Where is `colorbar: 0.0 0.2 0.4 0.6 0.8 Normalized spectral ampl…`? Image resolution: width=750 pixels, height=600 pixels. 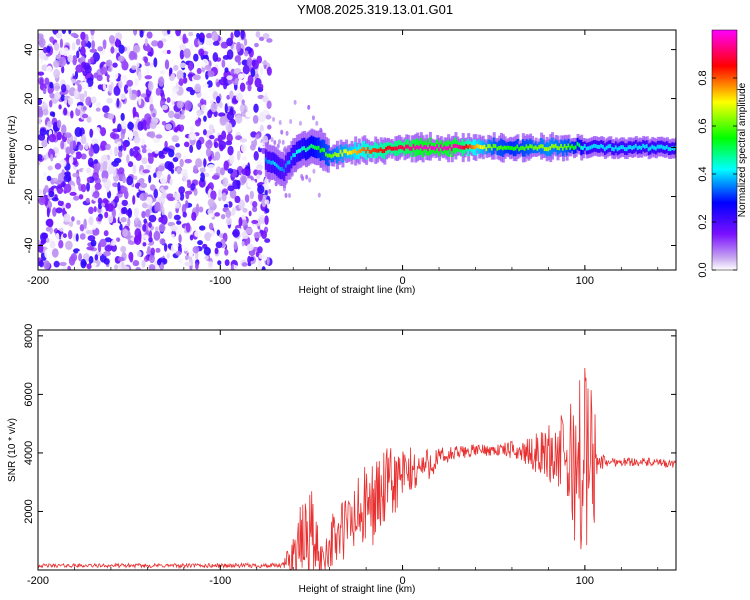 colorbar: 0.0 0.2 0.4 0.6 0.8 Normalized spectral ampl… is located at coordinates (722, 153).